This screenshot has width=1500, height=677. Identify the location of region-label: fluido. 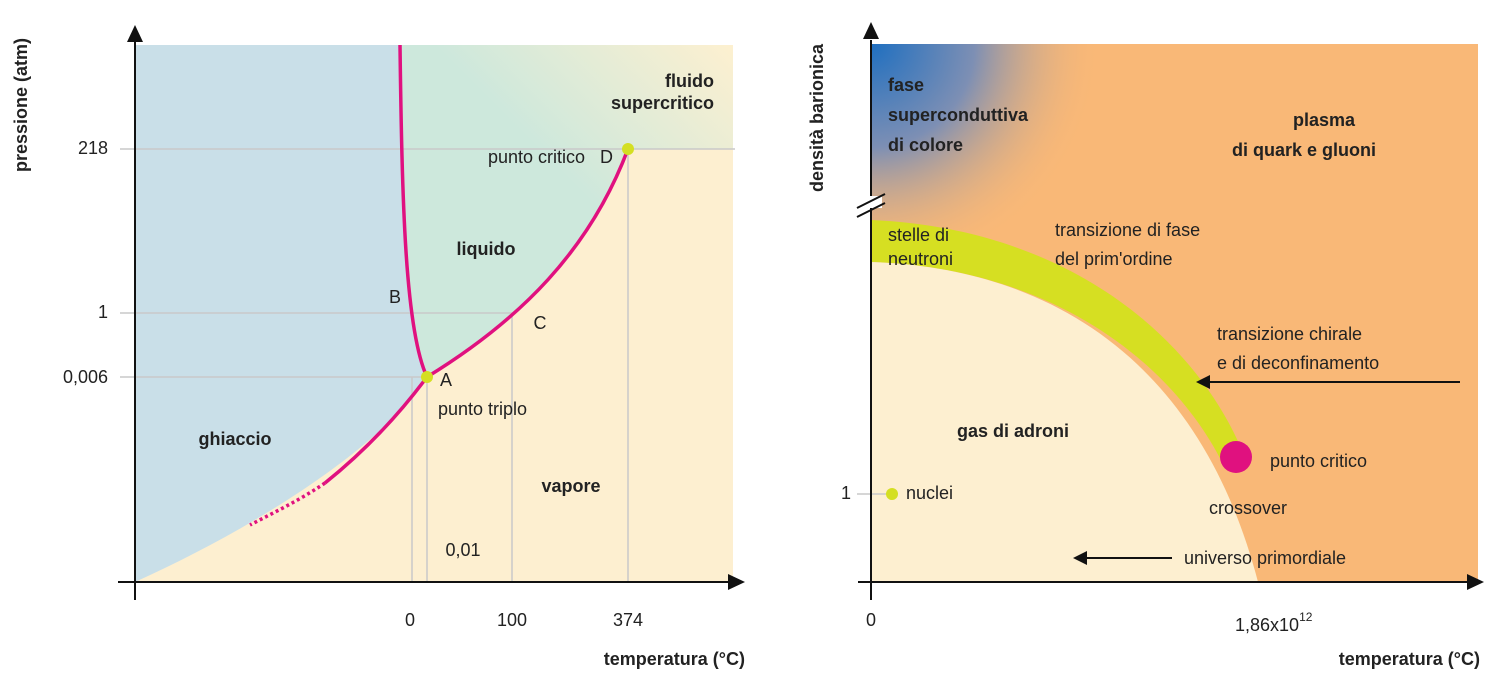
(689, 81).